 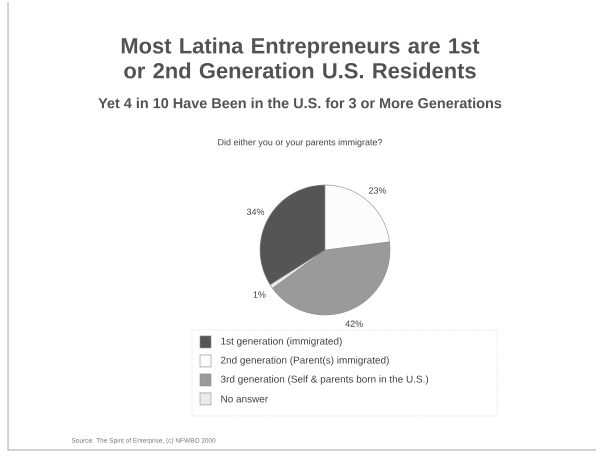 What do you see at coordinates (255, 211) in the screenshot?
I see `data-label: 34%` at bounding box center [255, 211].